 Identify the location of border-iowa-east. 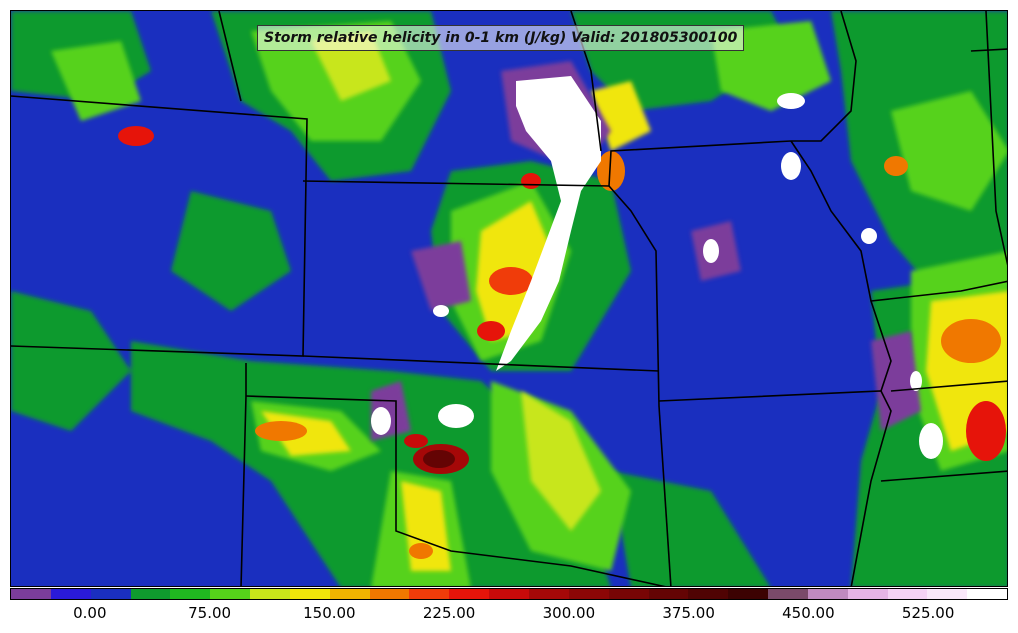
(824, 76).